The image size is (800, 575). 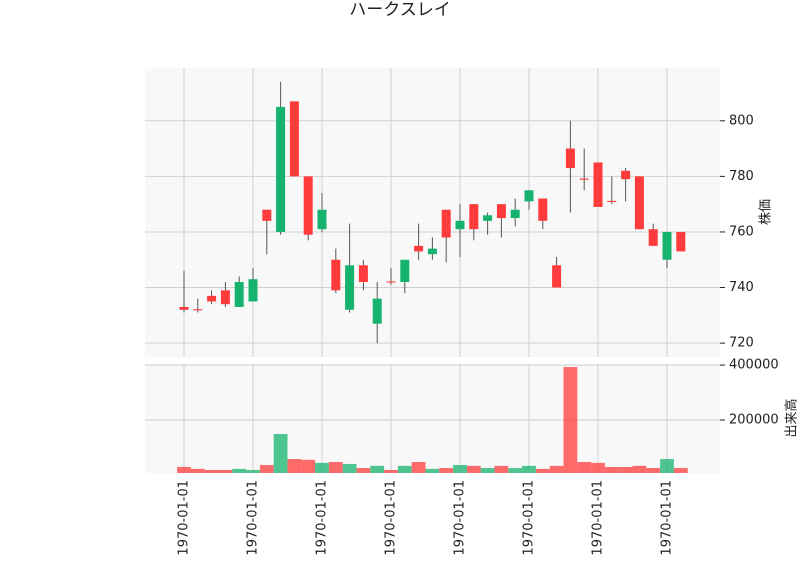 What do you see at coordinates (741, 120) in the screenshot?
I see `y-tick-label: 800` at bounding box center [741, 120].